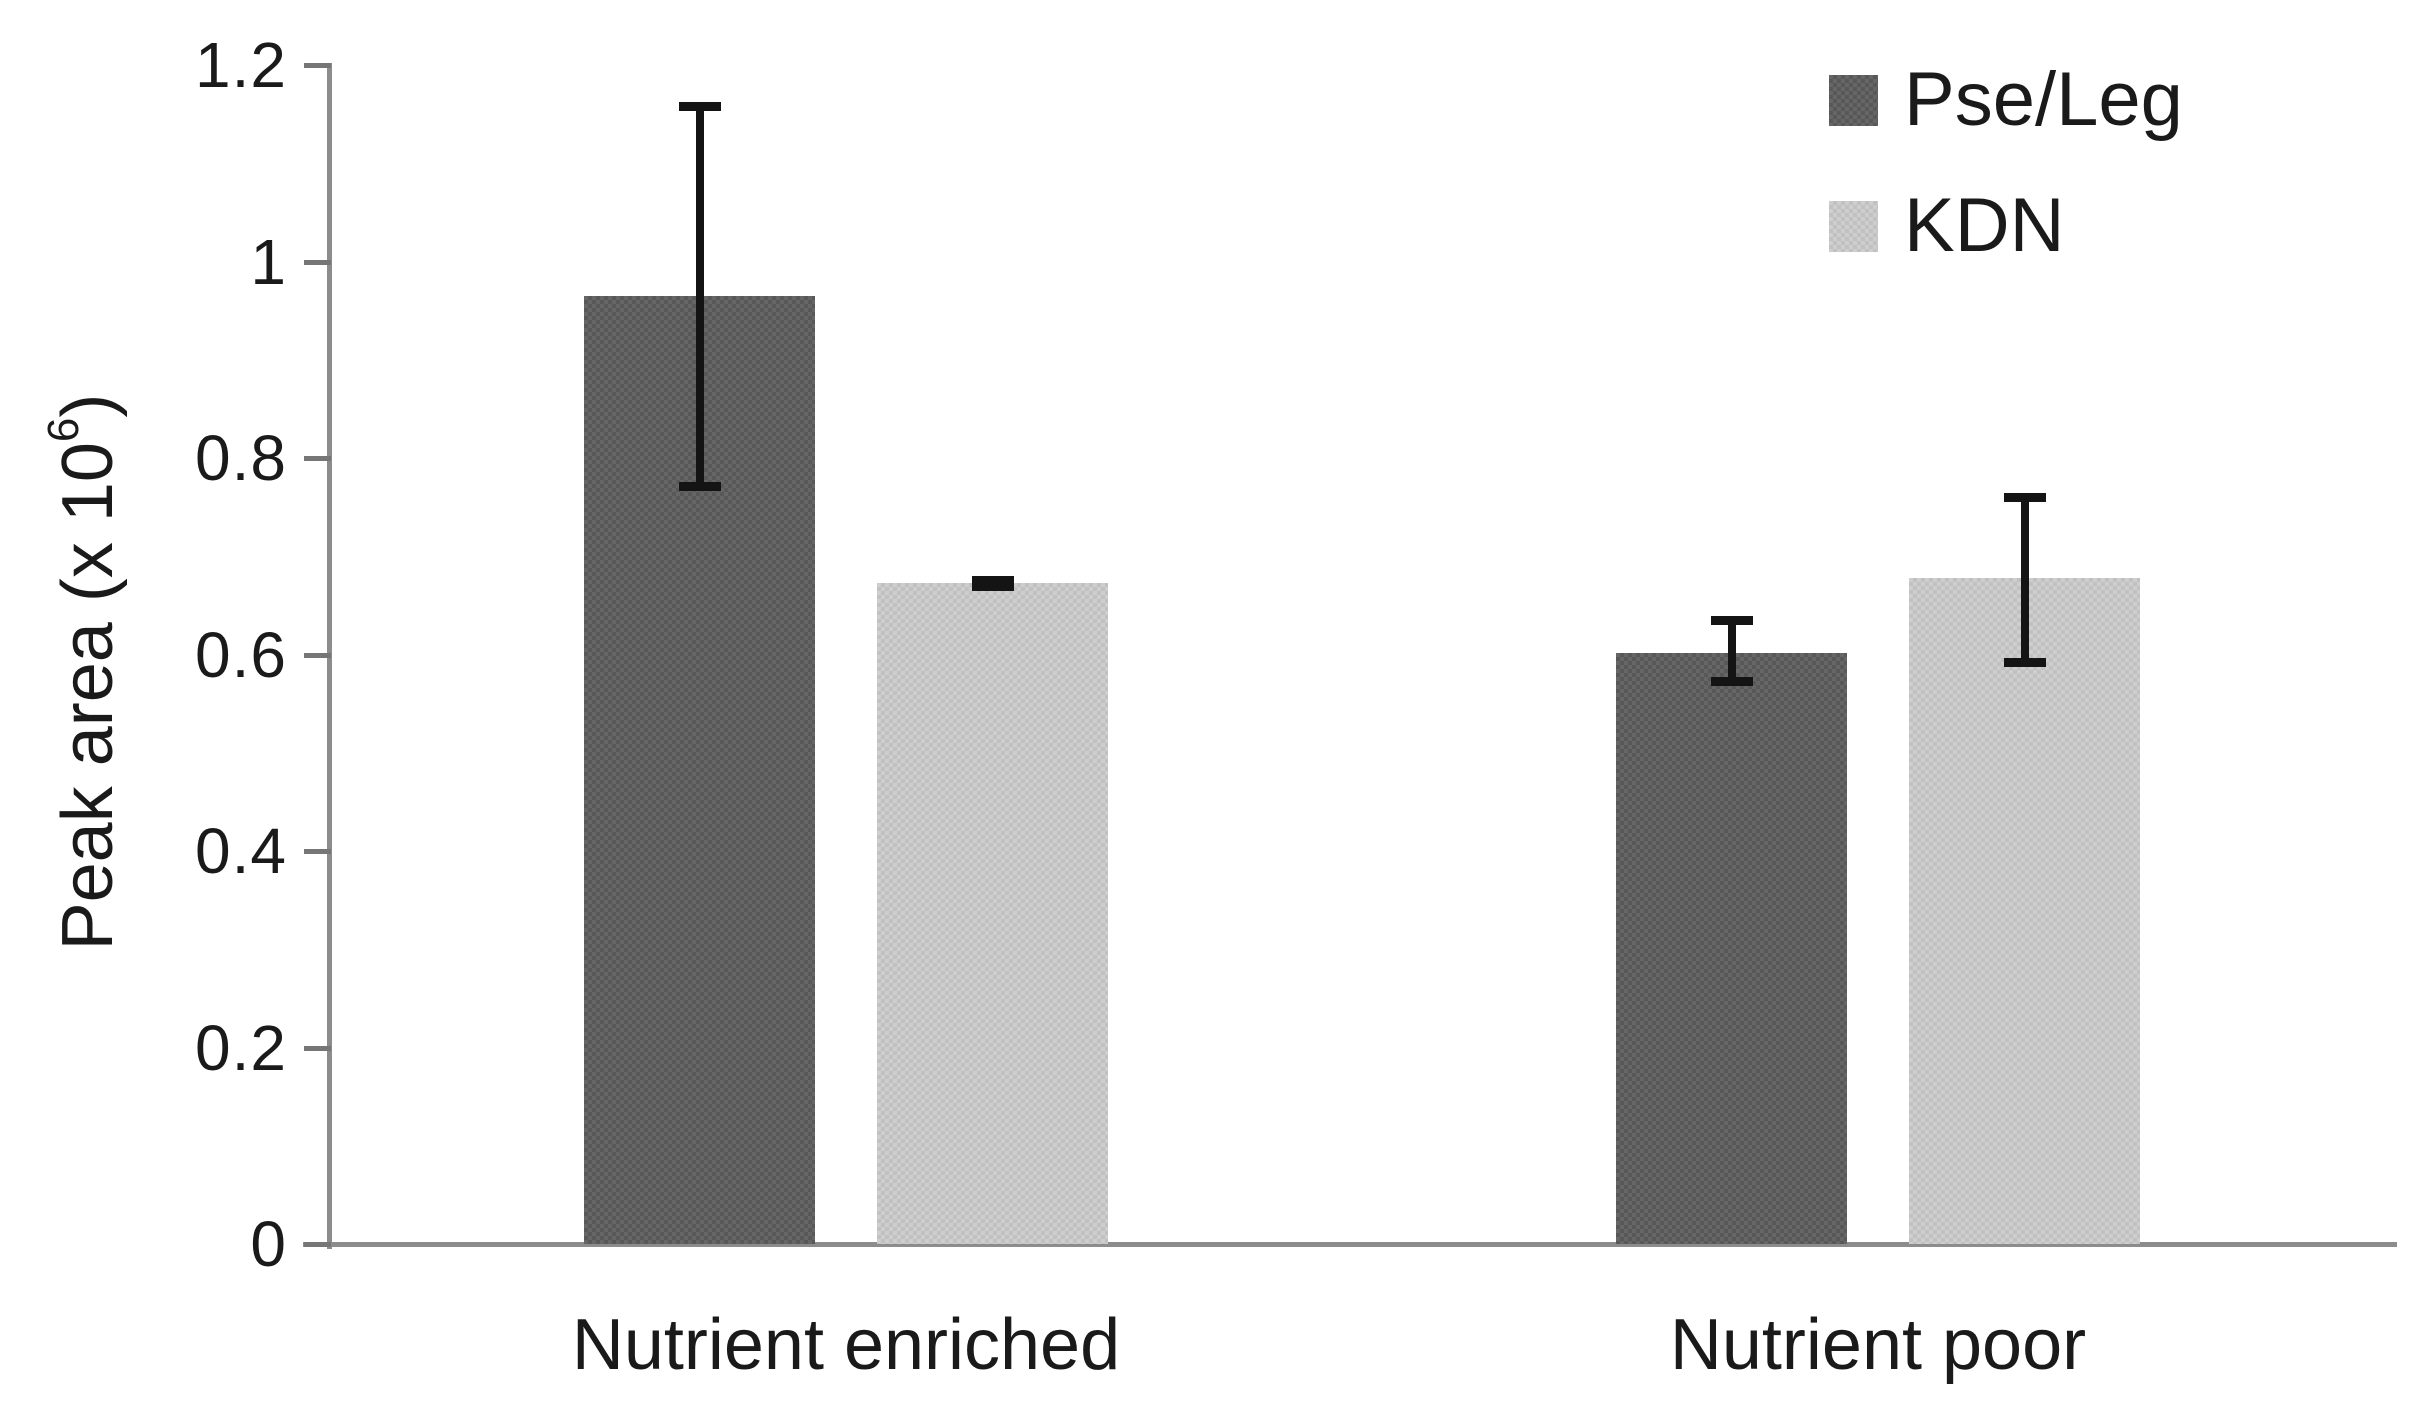  I want to click on legend-item-pse-leg: Pse/Leg, so click(2006, 100).